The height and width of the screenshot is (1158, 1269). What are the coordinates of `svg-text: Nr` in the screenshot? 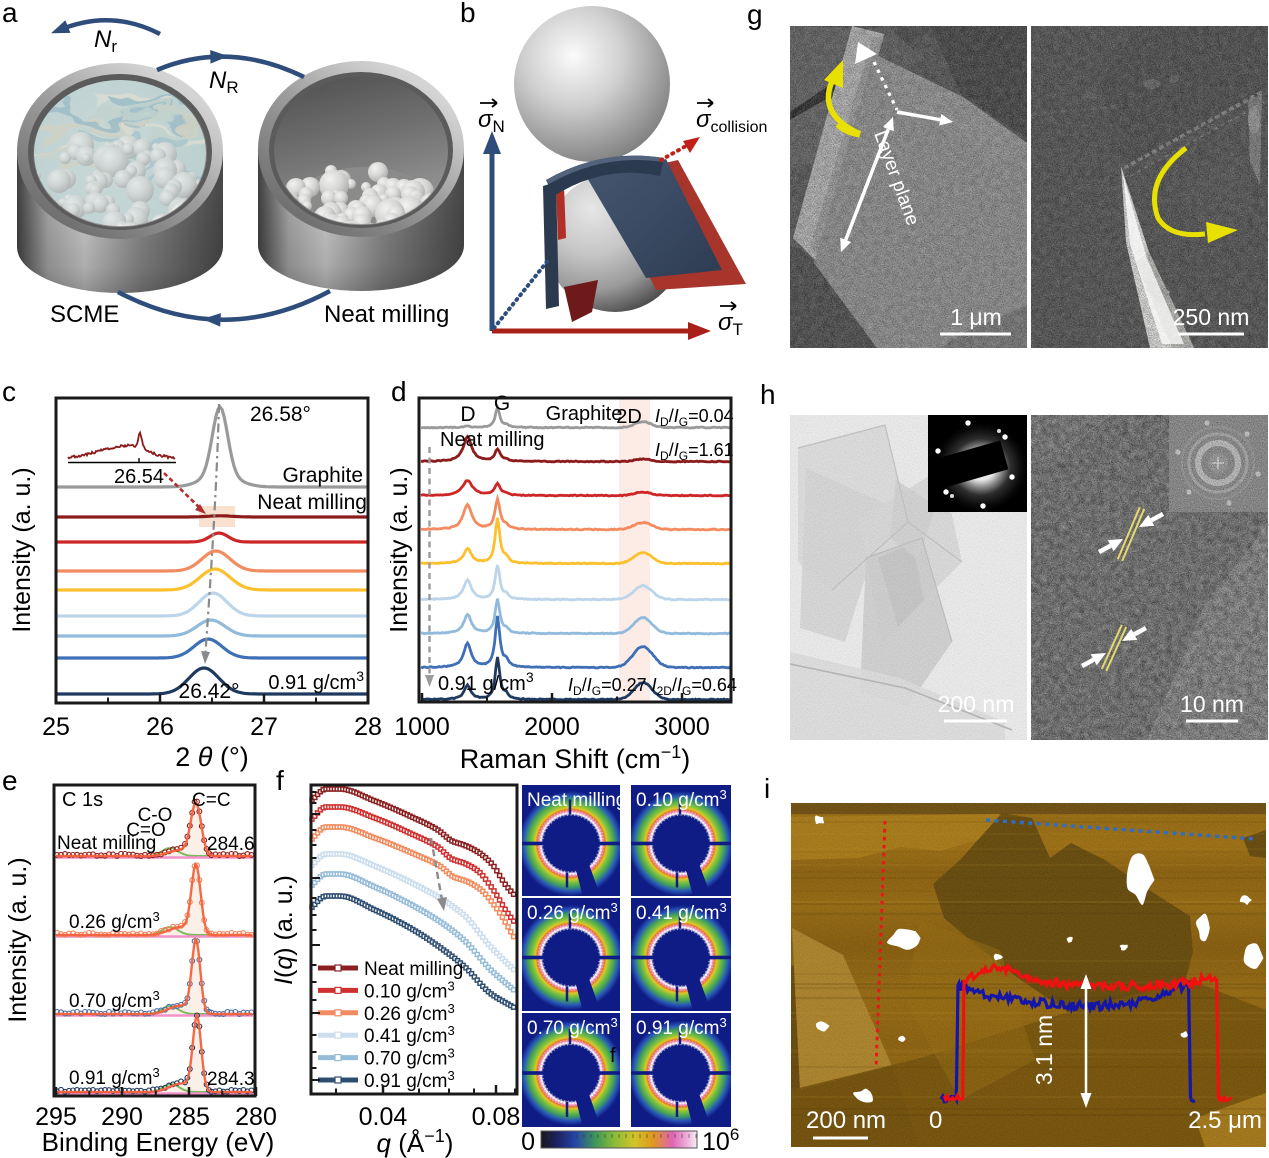 It's located at (105, 41).